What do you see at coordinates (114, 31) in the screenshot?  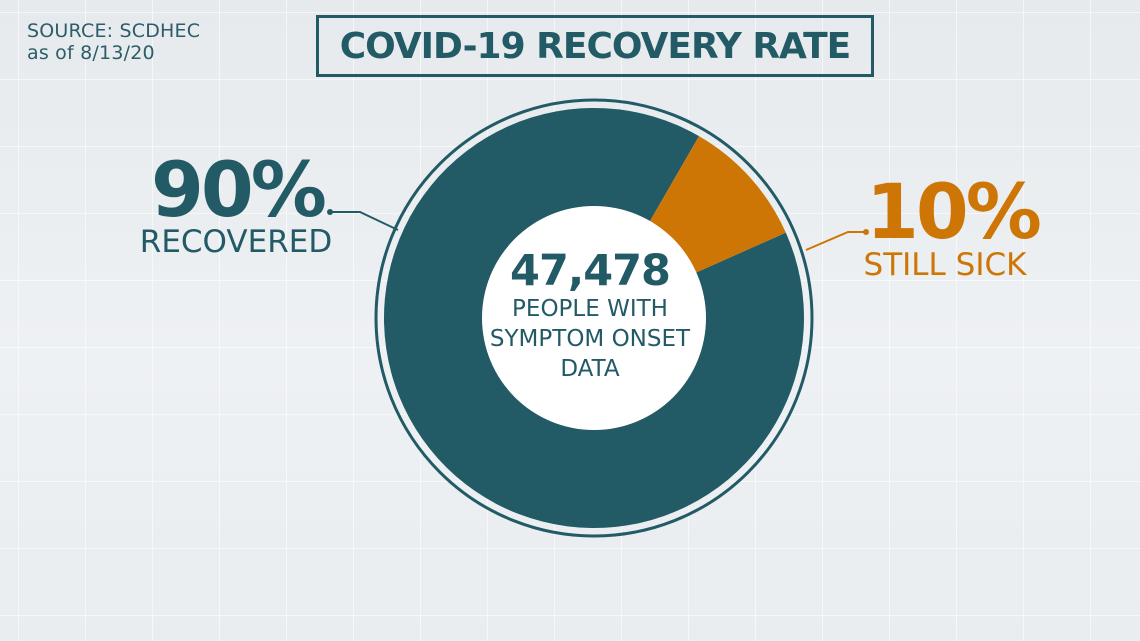 I see `source-line: SOURCE: SCDHEC` at bounding box center [114, 31].